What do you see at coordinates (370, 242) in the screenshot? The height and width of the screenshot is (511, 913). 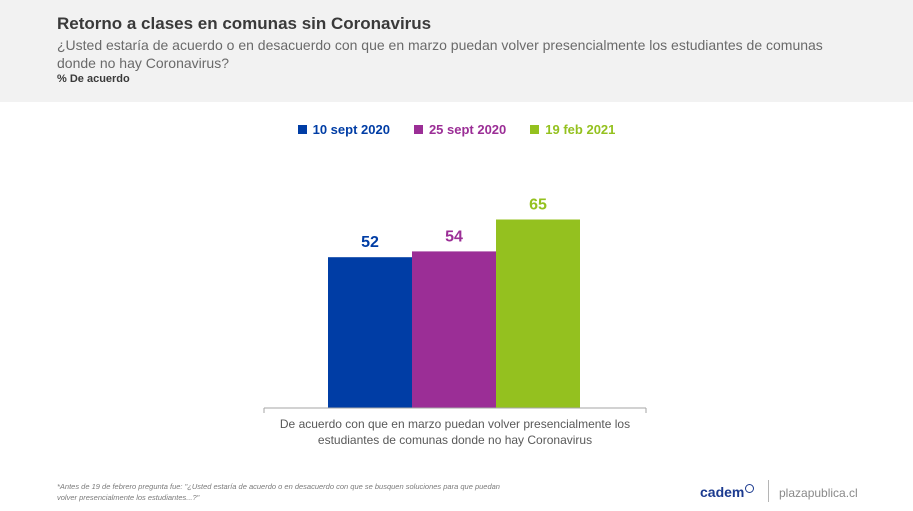 I see `data-label: 52` at bounding box center [370, 242].